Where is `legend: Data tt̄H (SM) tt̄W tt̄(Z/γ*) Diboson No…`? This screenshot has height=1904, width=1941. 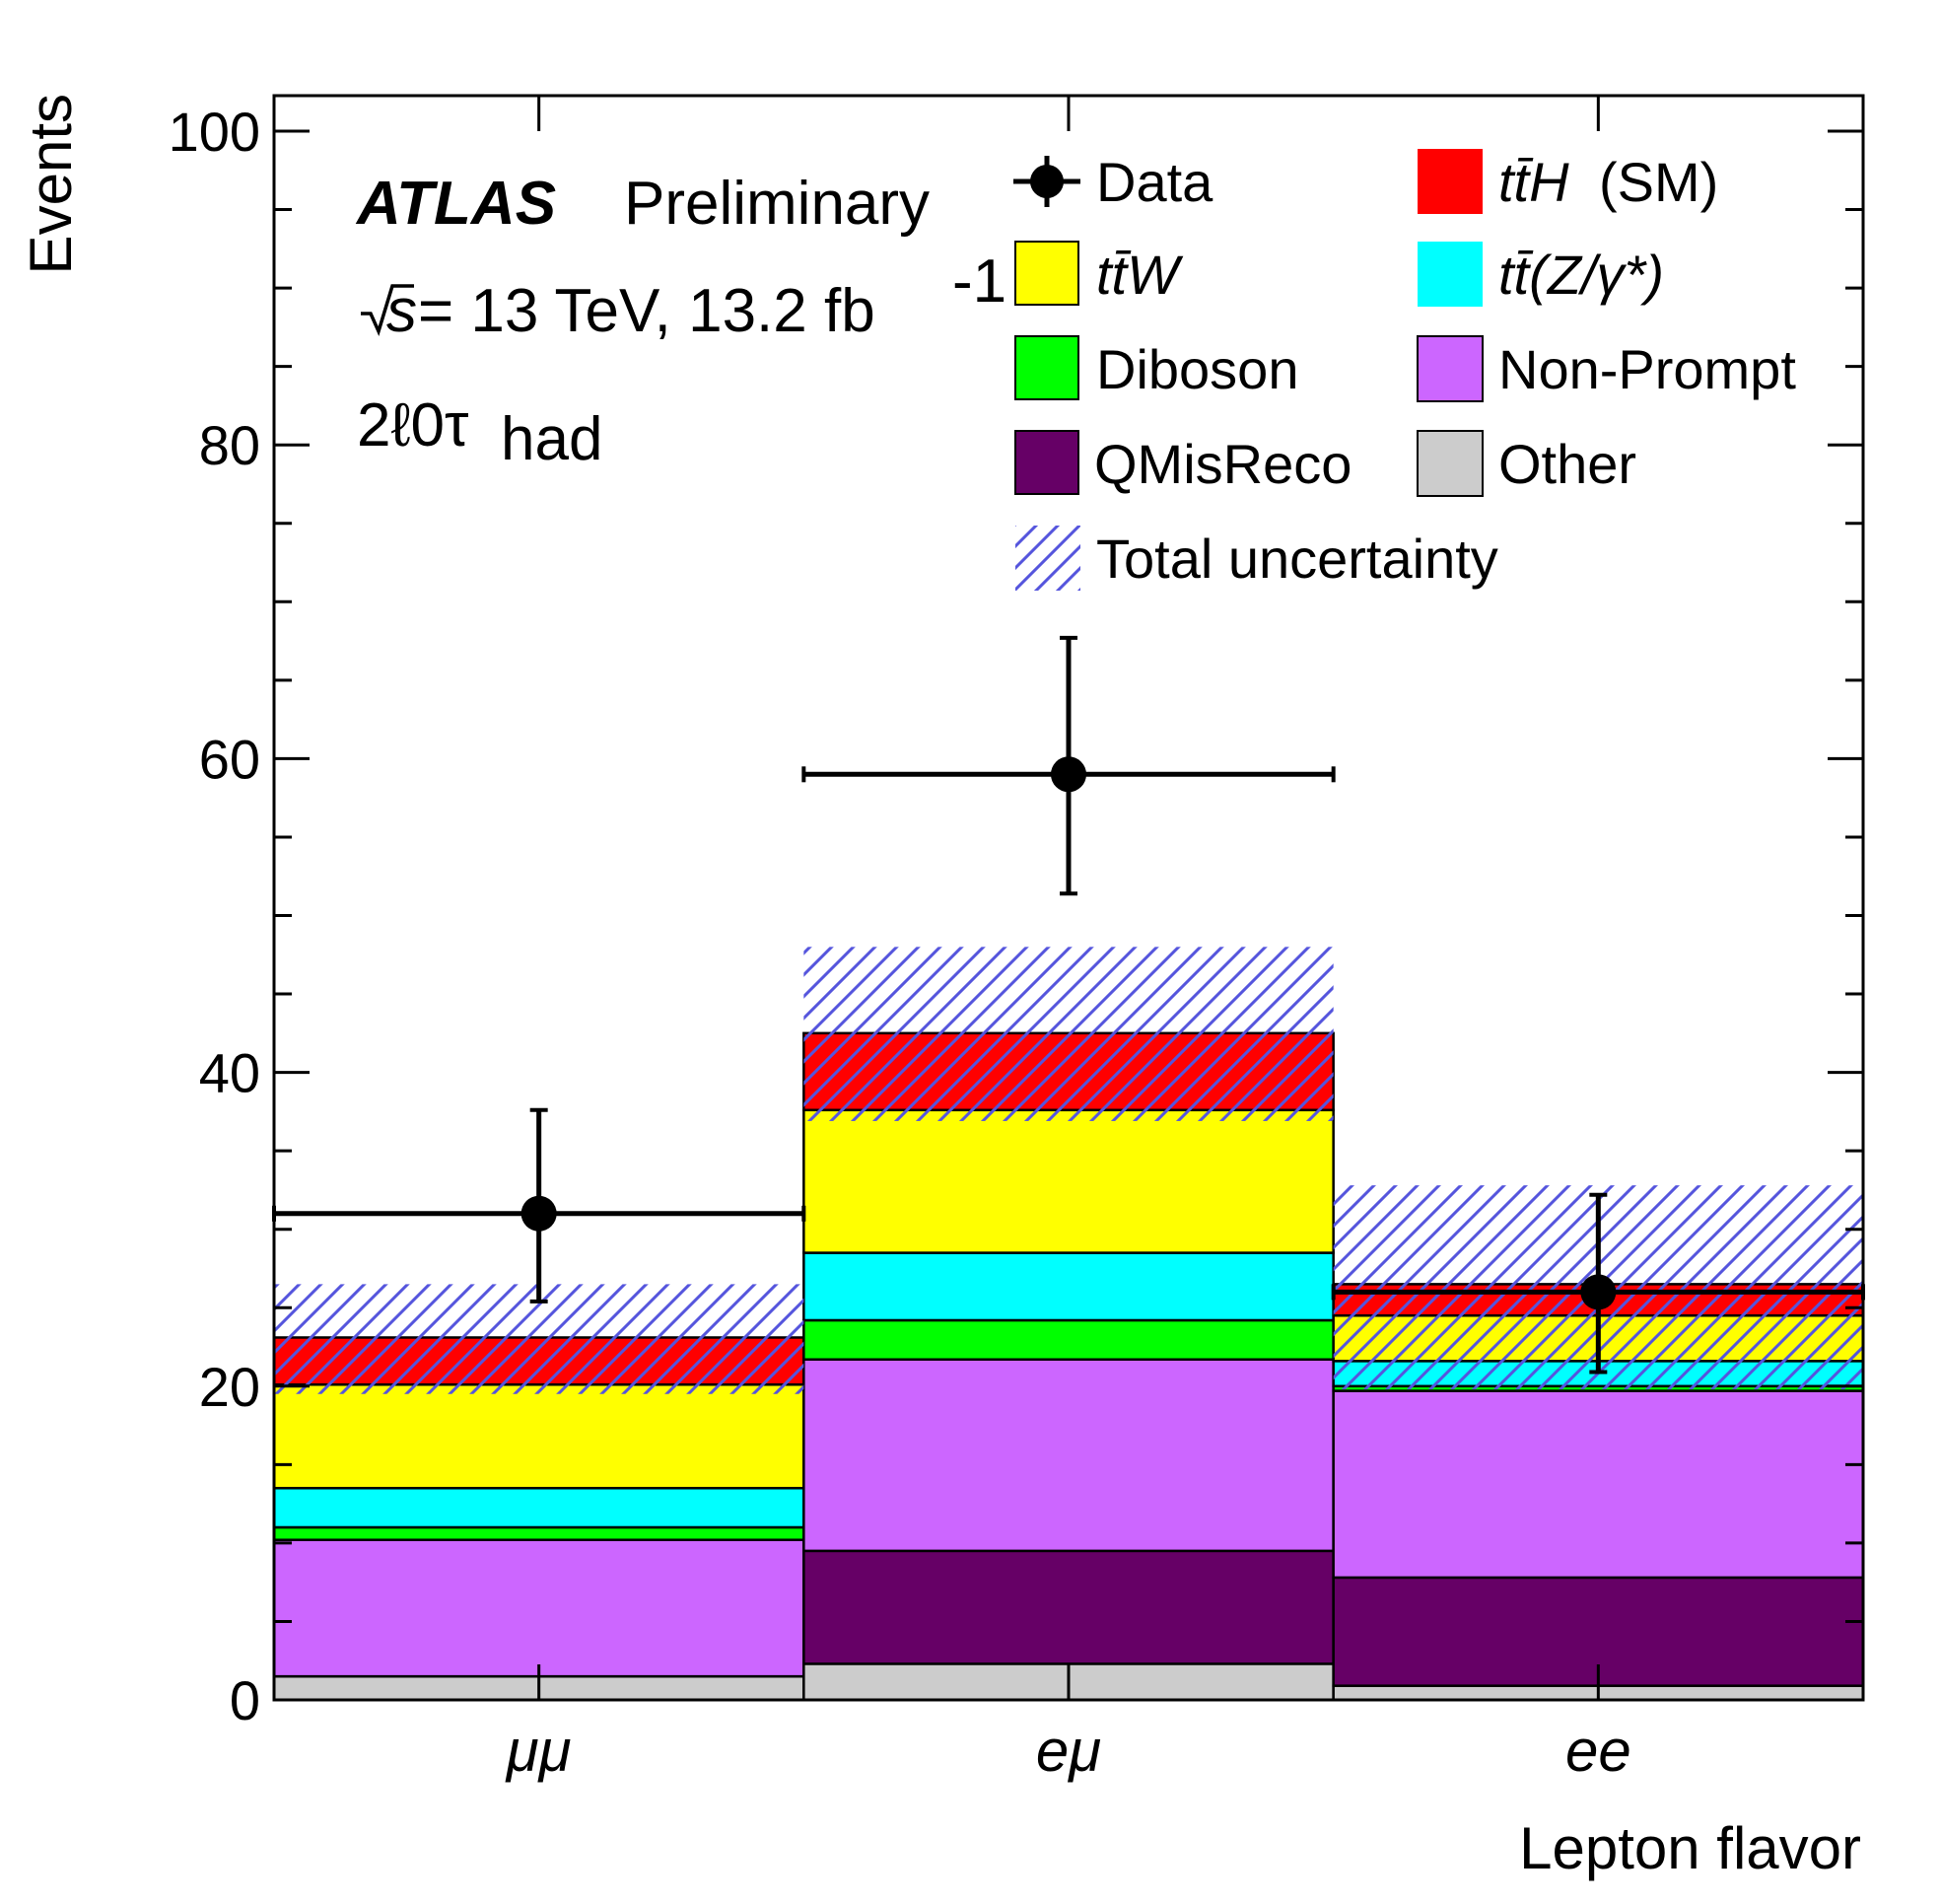 legend: Data tt̄H (SM) tt̄W tt̄(Z/γ*) Diboson No… is located at coordinates (1404, 370).